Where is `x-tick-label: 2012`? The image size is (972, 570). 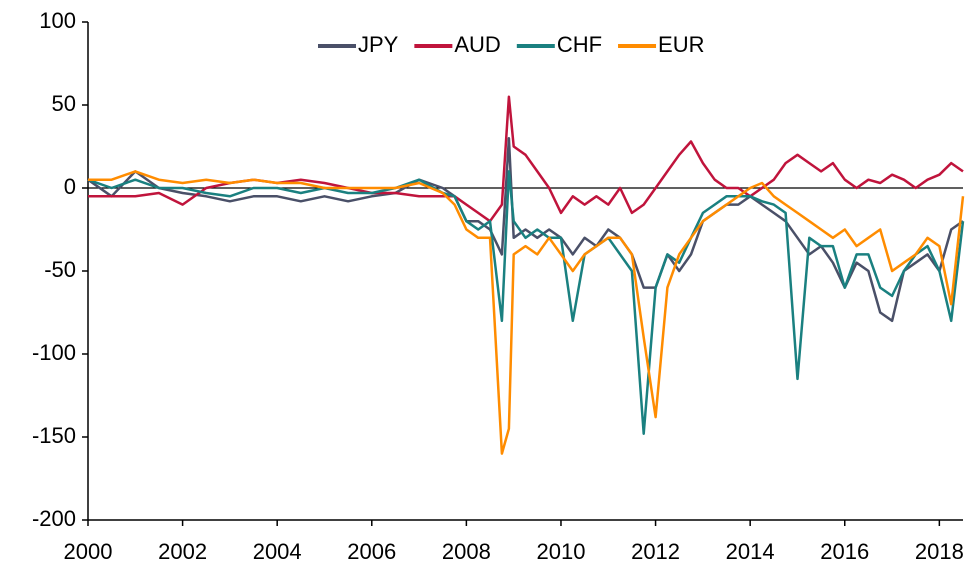
x-tick-label: 2012 is located at coordinates (655, 551).